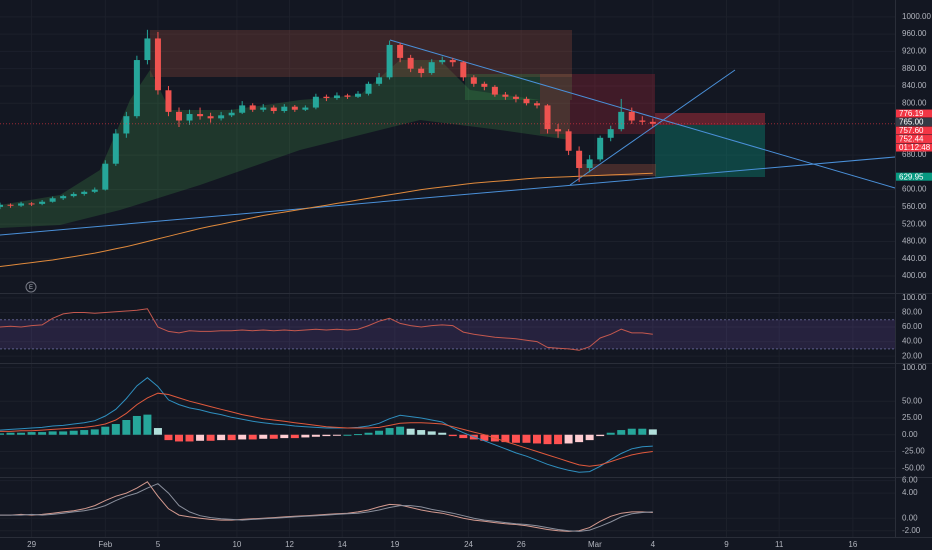 This screenshot has height=550, width=932. I want to click on x-tick-label: 26, so click(521, 544).